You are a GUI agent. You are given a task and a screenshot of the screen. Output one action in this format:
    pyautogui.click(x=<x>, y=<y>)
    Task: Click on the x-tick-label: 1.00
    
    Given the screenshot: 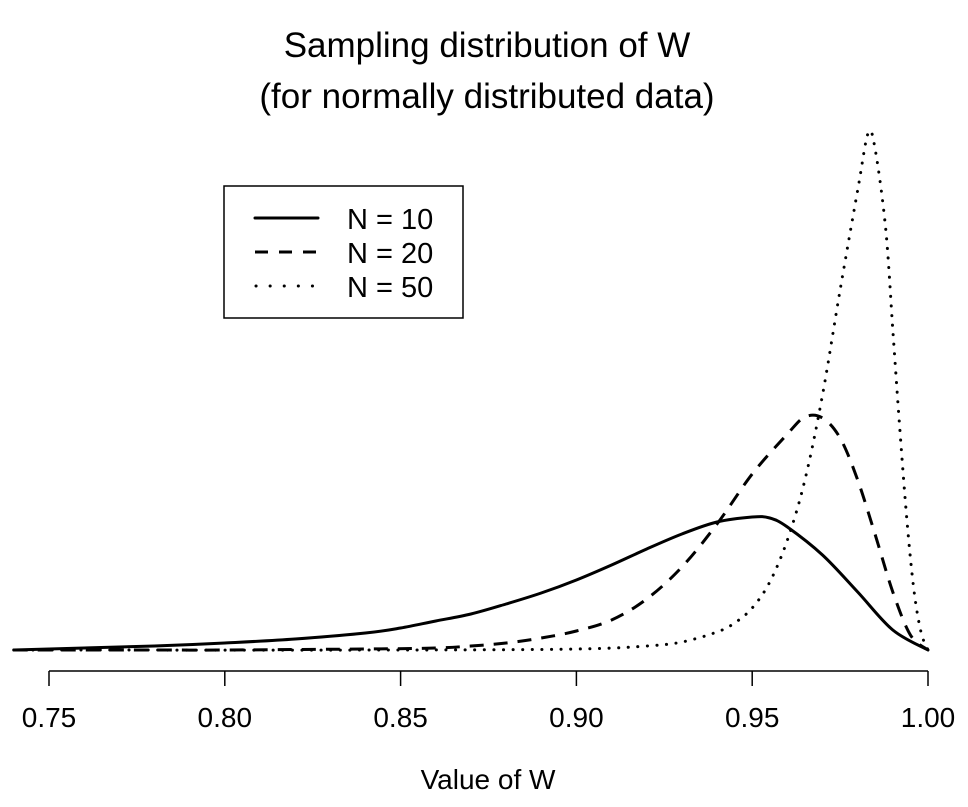 What is the action you would take?
    pyautogui.click(x=928, y=717)
    